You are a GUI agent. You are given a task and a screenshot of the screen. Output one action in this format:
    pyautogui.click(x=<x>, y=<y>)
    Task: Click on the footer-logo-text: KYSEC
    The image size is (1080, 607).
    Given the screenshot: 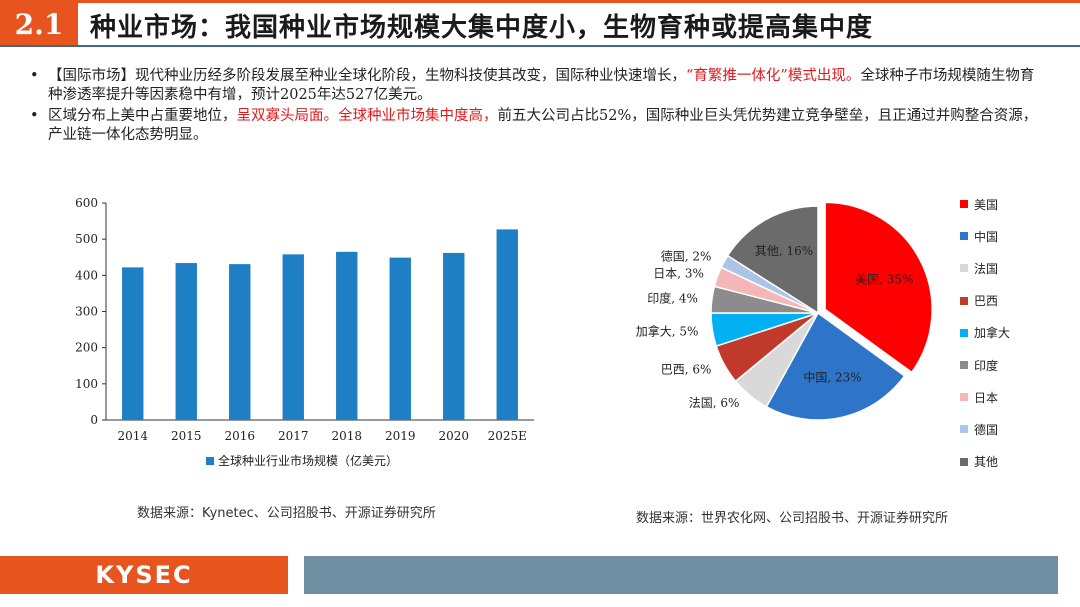 What is the action you would take?
    pyautogui.click(x=144, y=575)
    